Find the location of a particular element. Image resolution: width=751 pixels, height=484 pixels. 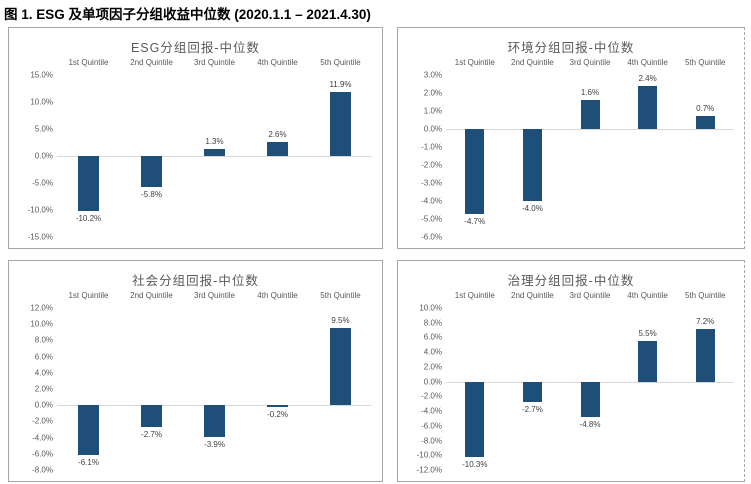

y-axis-tick-label: 3.0% is located at coordinates (432, 75).